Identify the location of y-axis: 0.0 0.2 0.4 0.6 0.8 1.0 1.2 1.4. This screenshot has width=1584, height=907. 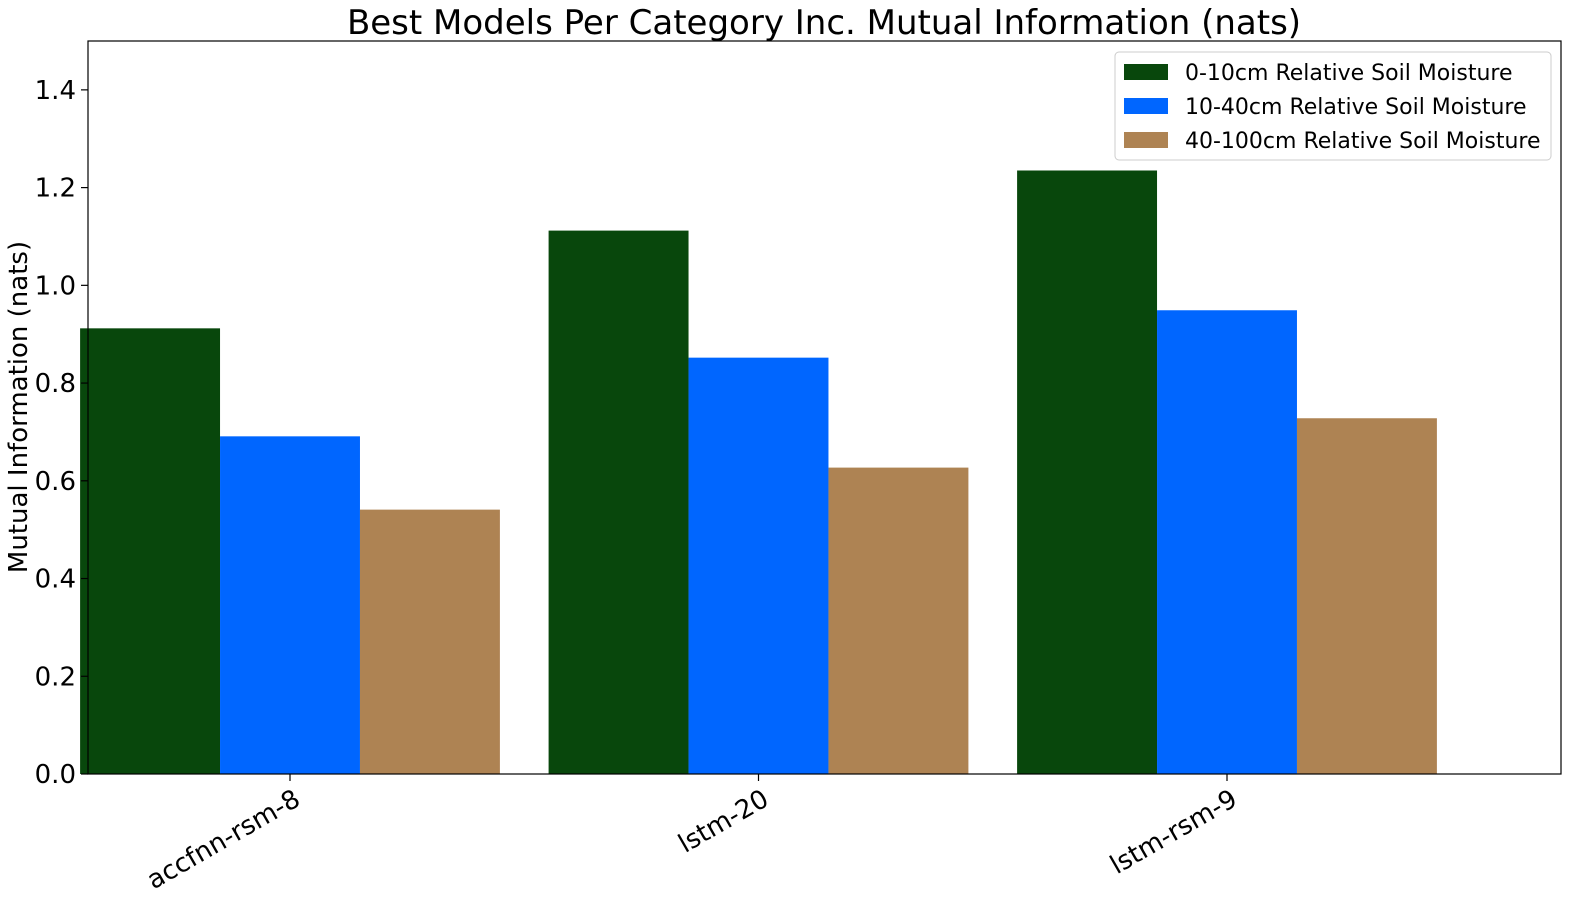
(61, 433).